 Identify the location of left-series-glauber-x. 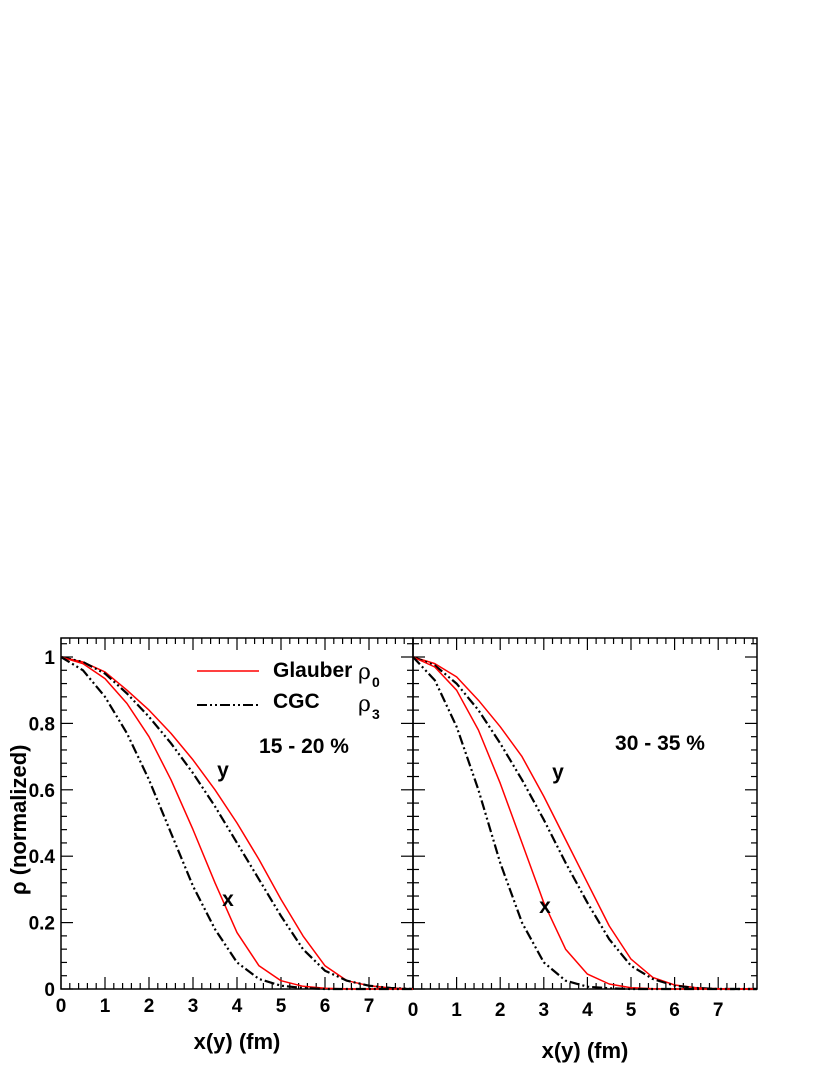
(236, 823).